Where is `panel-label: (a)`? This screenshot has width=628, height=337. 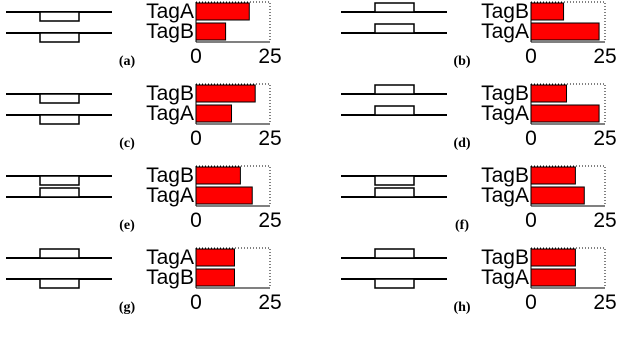
panel-label: (a) is located at coordinates (127, 61).